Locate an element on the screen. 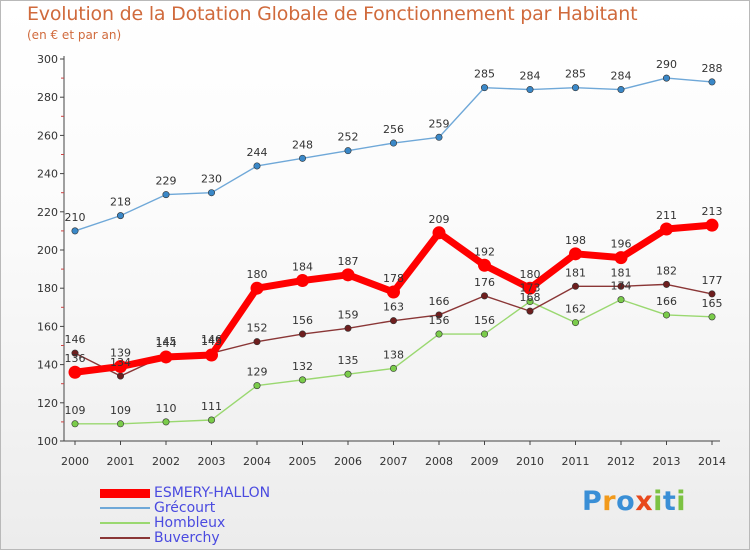 Image resolution: width=750 pixels, height=550 pixels. data-label-esmery-hallon: 184 is located at coordinates (302, 267).